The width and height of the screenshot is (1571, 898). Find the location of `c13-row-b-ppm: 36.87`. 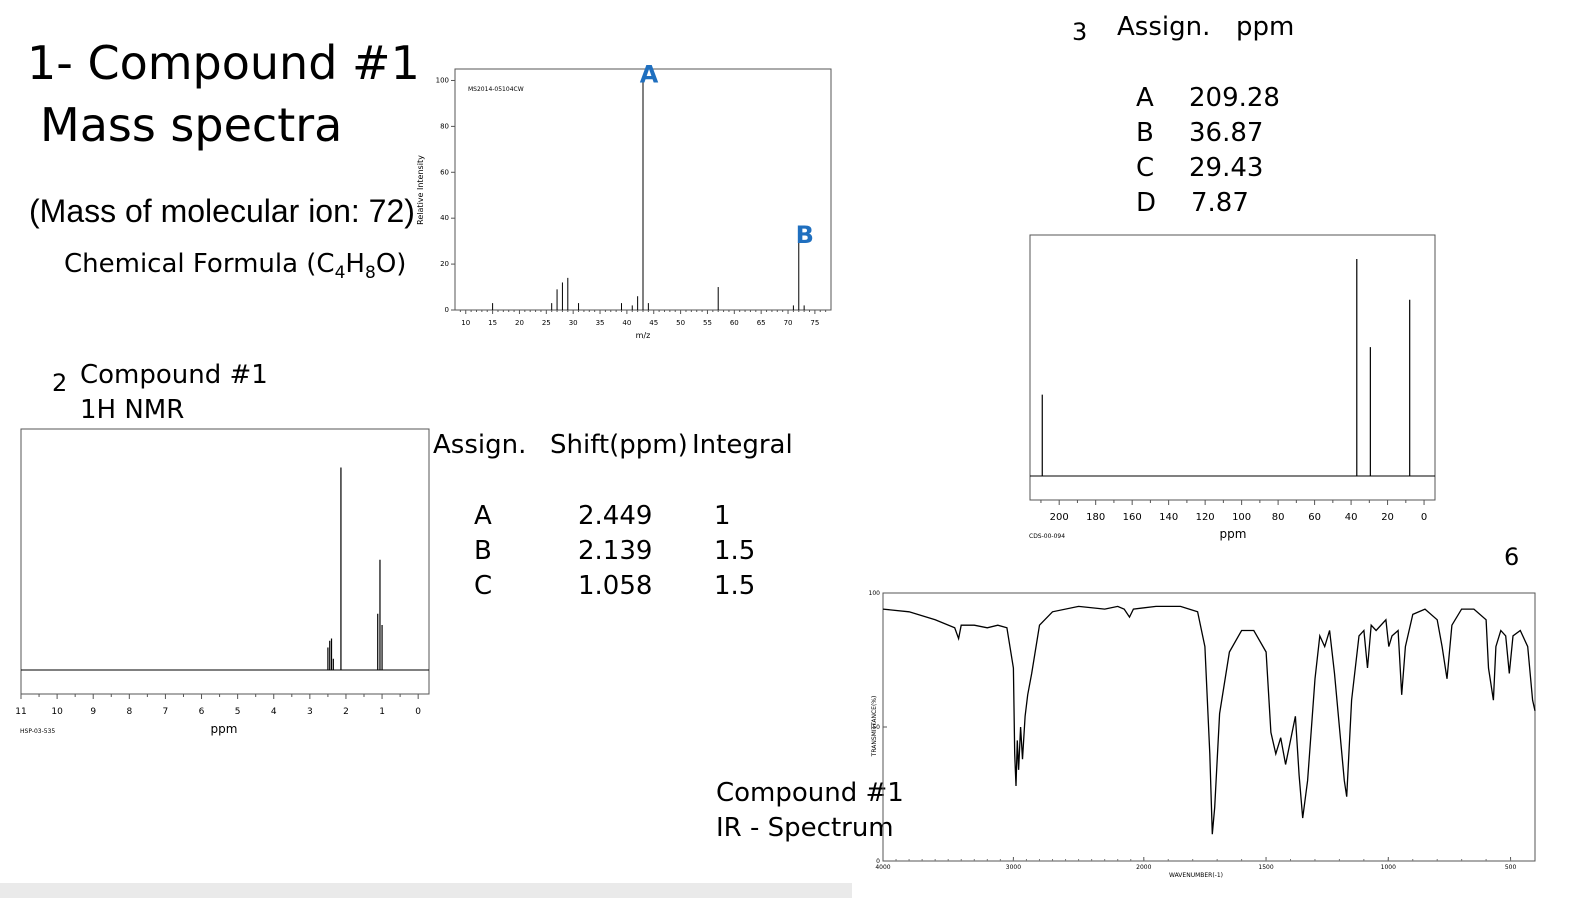

c13-row-b-ppm: 36.87 is located at coordinates (1226, 133).